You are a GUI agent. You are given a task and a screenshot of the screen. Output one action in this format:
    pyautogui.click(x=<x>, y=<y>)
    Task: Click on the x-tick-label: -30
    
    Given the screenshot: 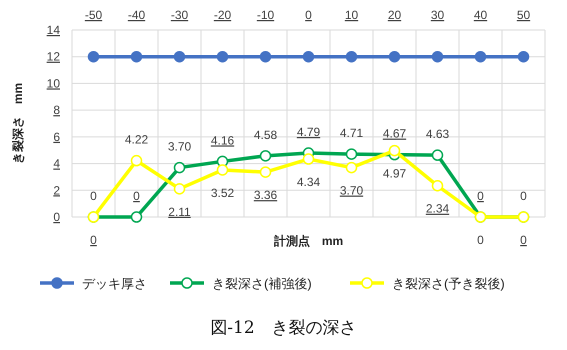 What is the action you would take?
    pyautogui.click(x=179, y=15)
    